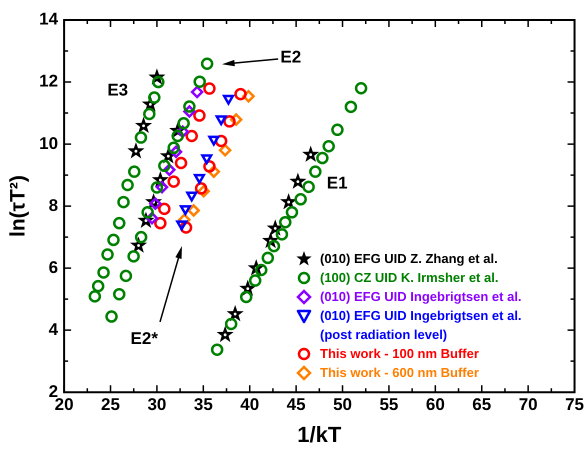 Image resolution: width=587 pixels, height=453 pixels. Describe the element at coordinates (421, 325) in the screenshot. I see `legend-label: (010) EFG UID Ingebrigtsen et al. (post radiation level)` at that location.